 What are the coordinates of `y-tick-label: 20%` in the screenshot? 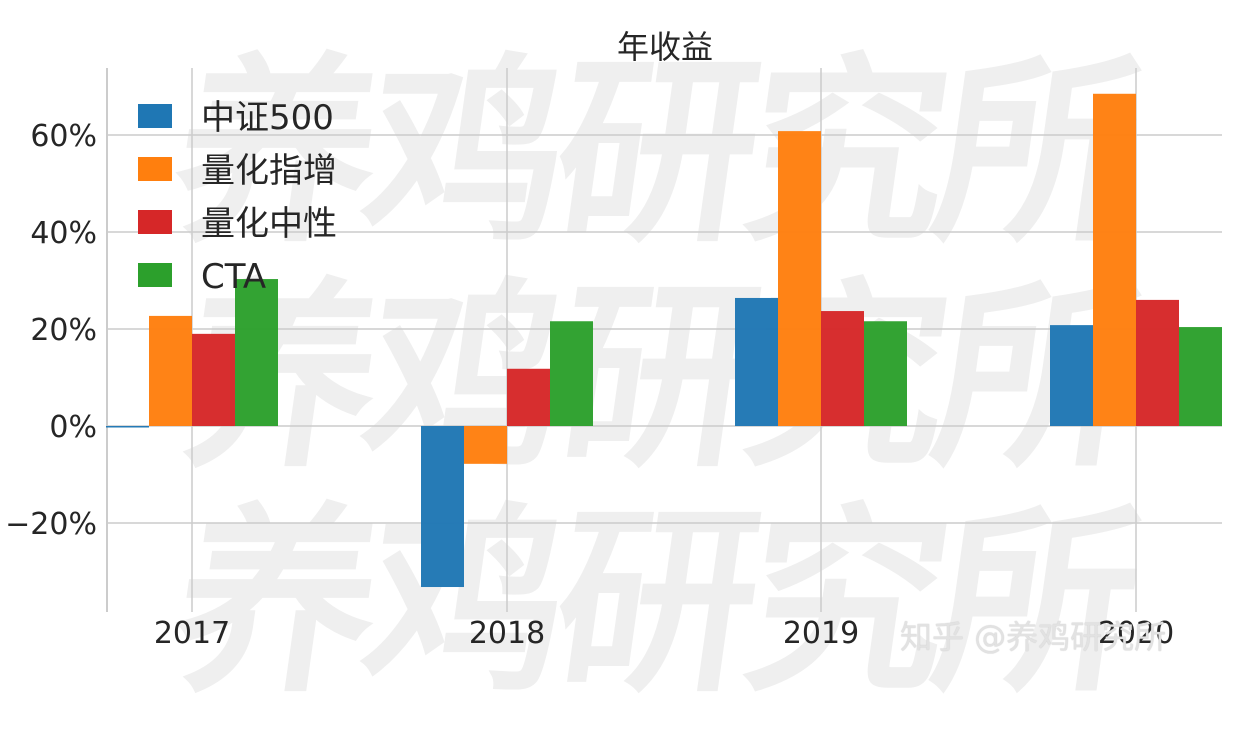 It's located at (63, 330).